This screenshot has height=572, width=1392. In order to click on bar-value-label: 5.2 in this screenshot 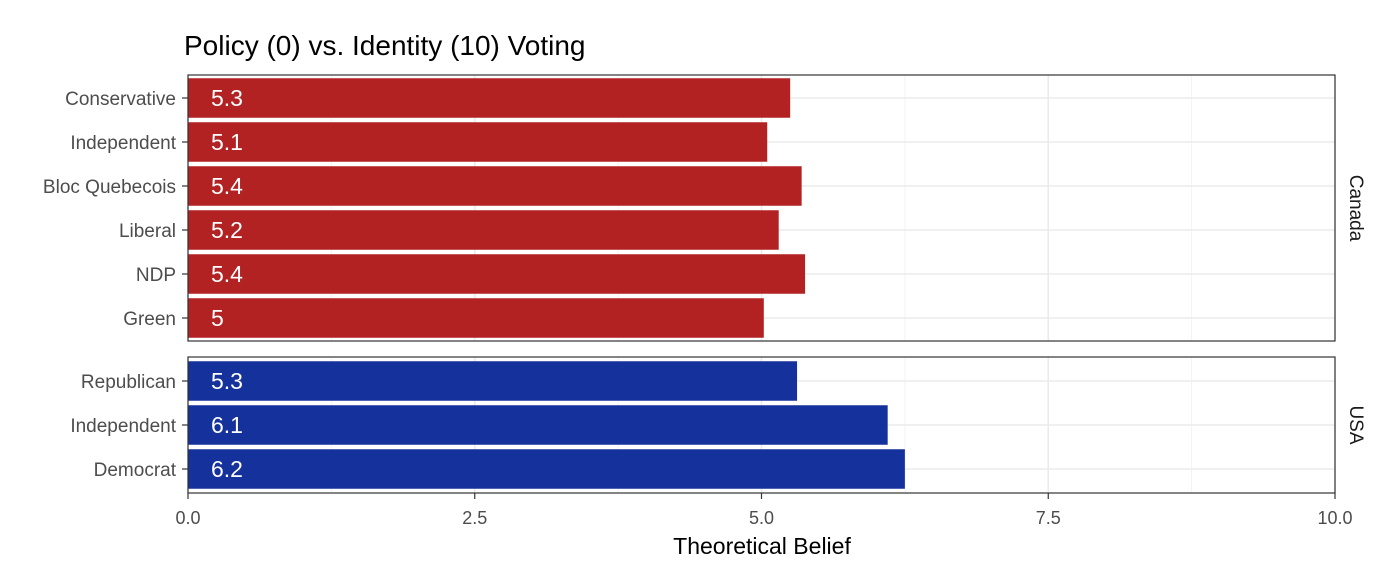, I will do `click(227, 230)`.